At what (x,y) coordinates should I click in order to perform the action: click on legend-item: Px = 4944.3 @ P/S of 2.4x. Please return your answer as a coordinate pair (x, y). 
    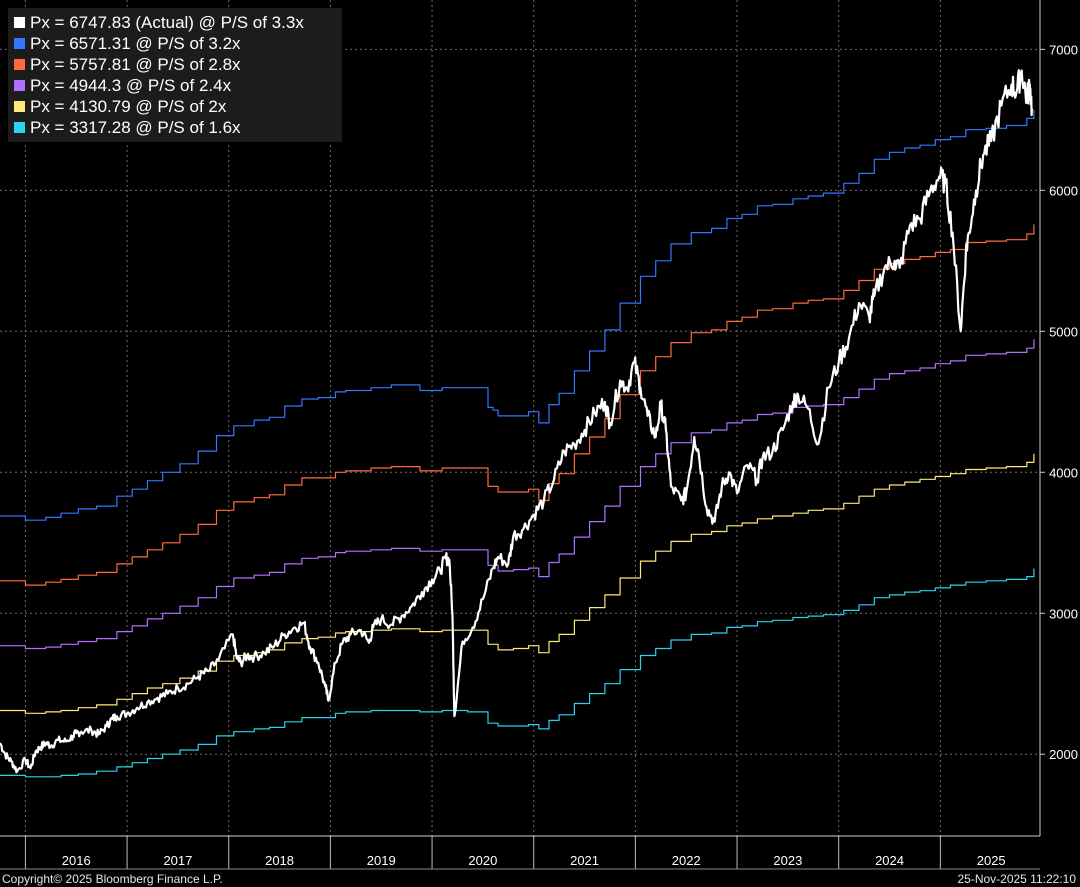
    Looking at the image, I should click on (173, 85).